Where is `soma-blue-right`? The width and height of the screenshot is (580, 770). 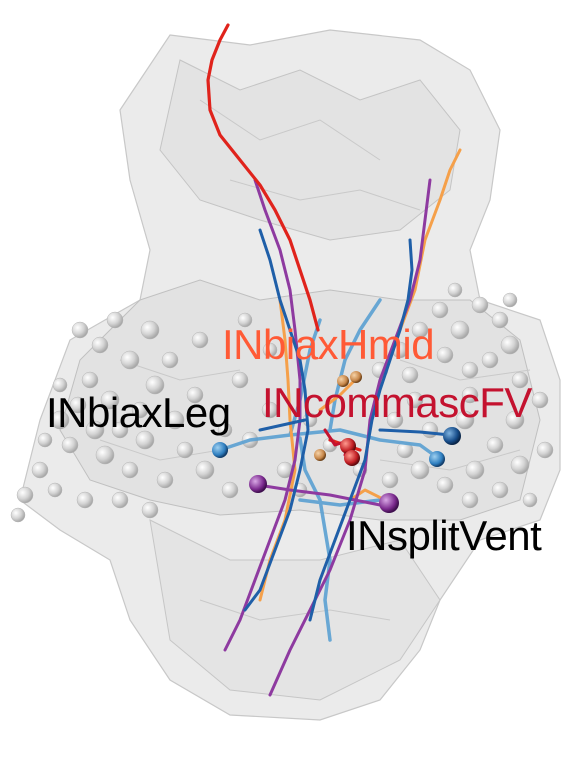
soma-blue-right is located at coordinates (437, 459).